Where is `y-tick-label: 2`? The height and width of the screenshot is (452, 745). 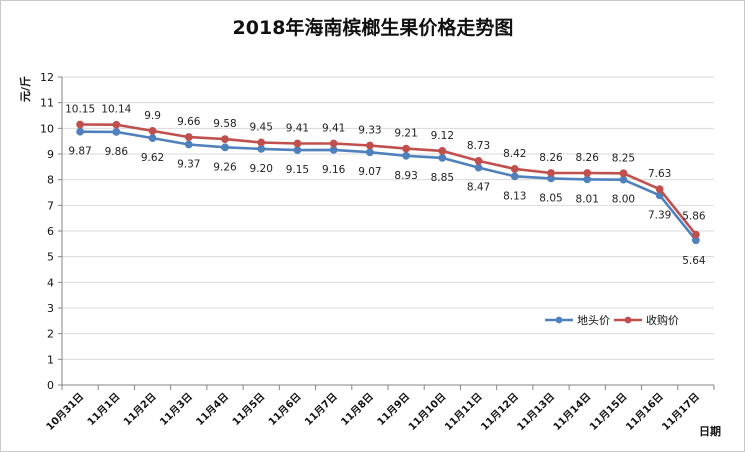
y-tick-label: 2 is located at coordinates (50, 334).